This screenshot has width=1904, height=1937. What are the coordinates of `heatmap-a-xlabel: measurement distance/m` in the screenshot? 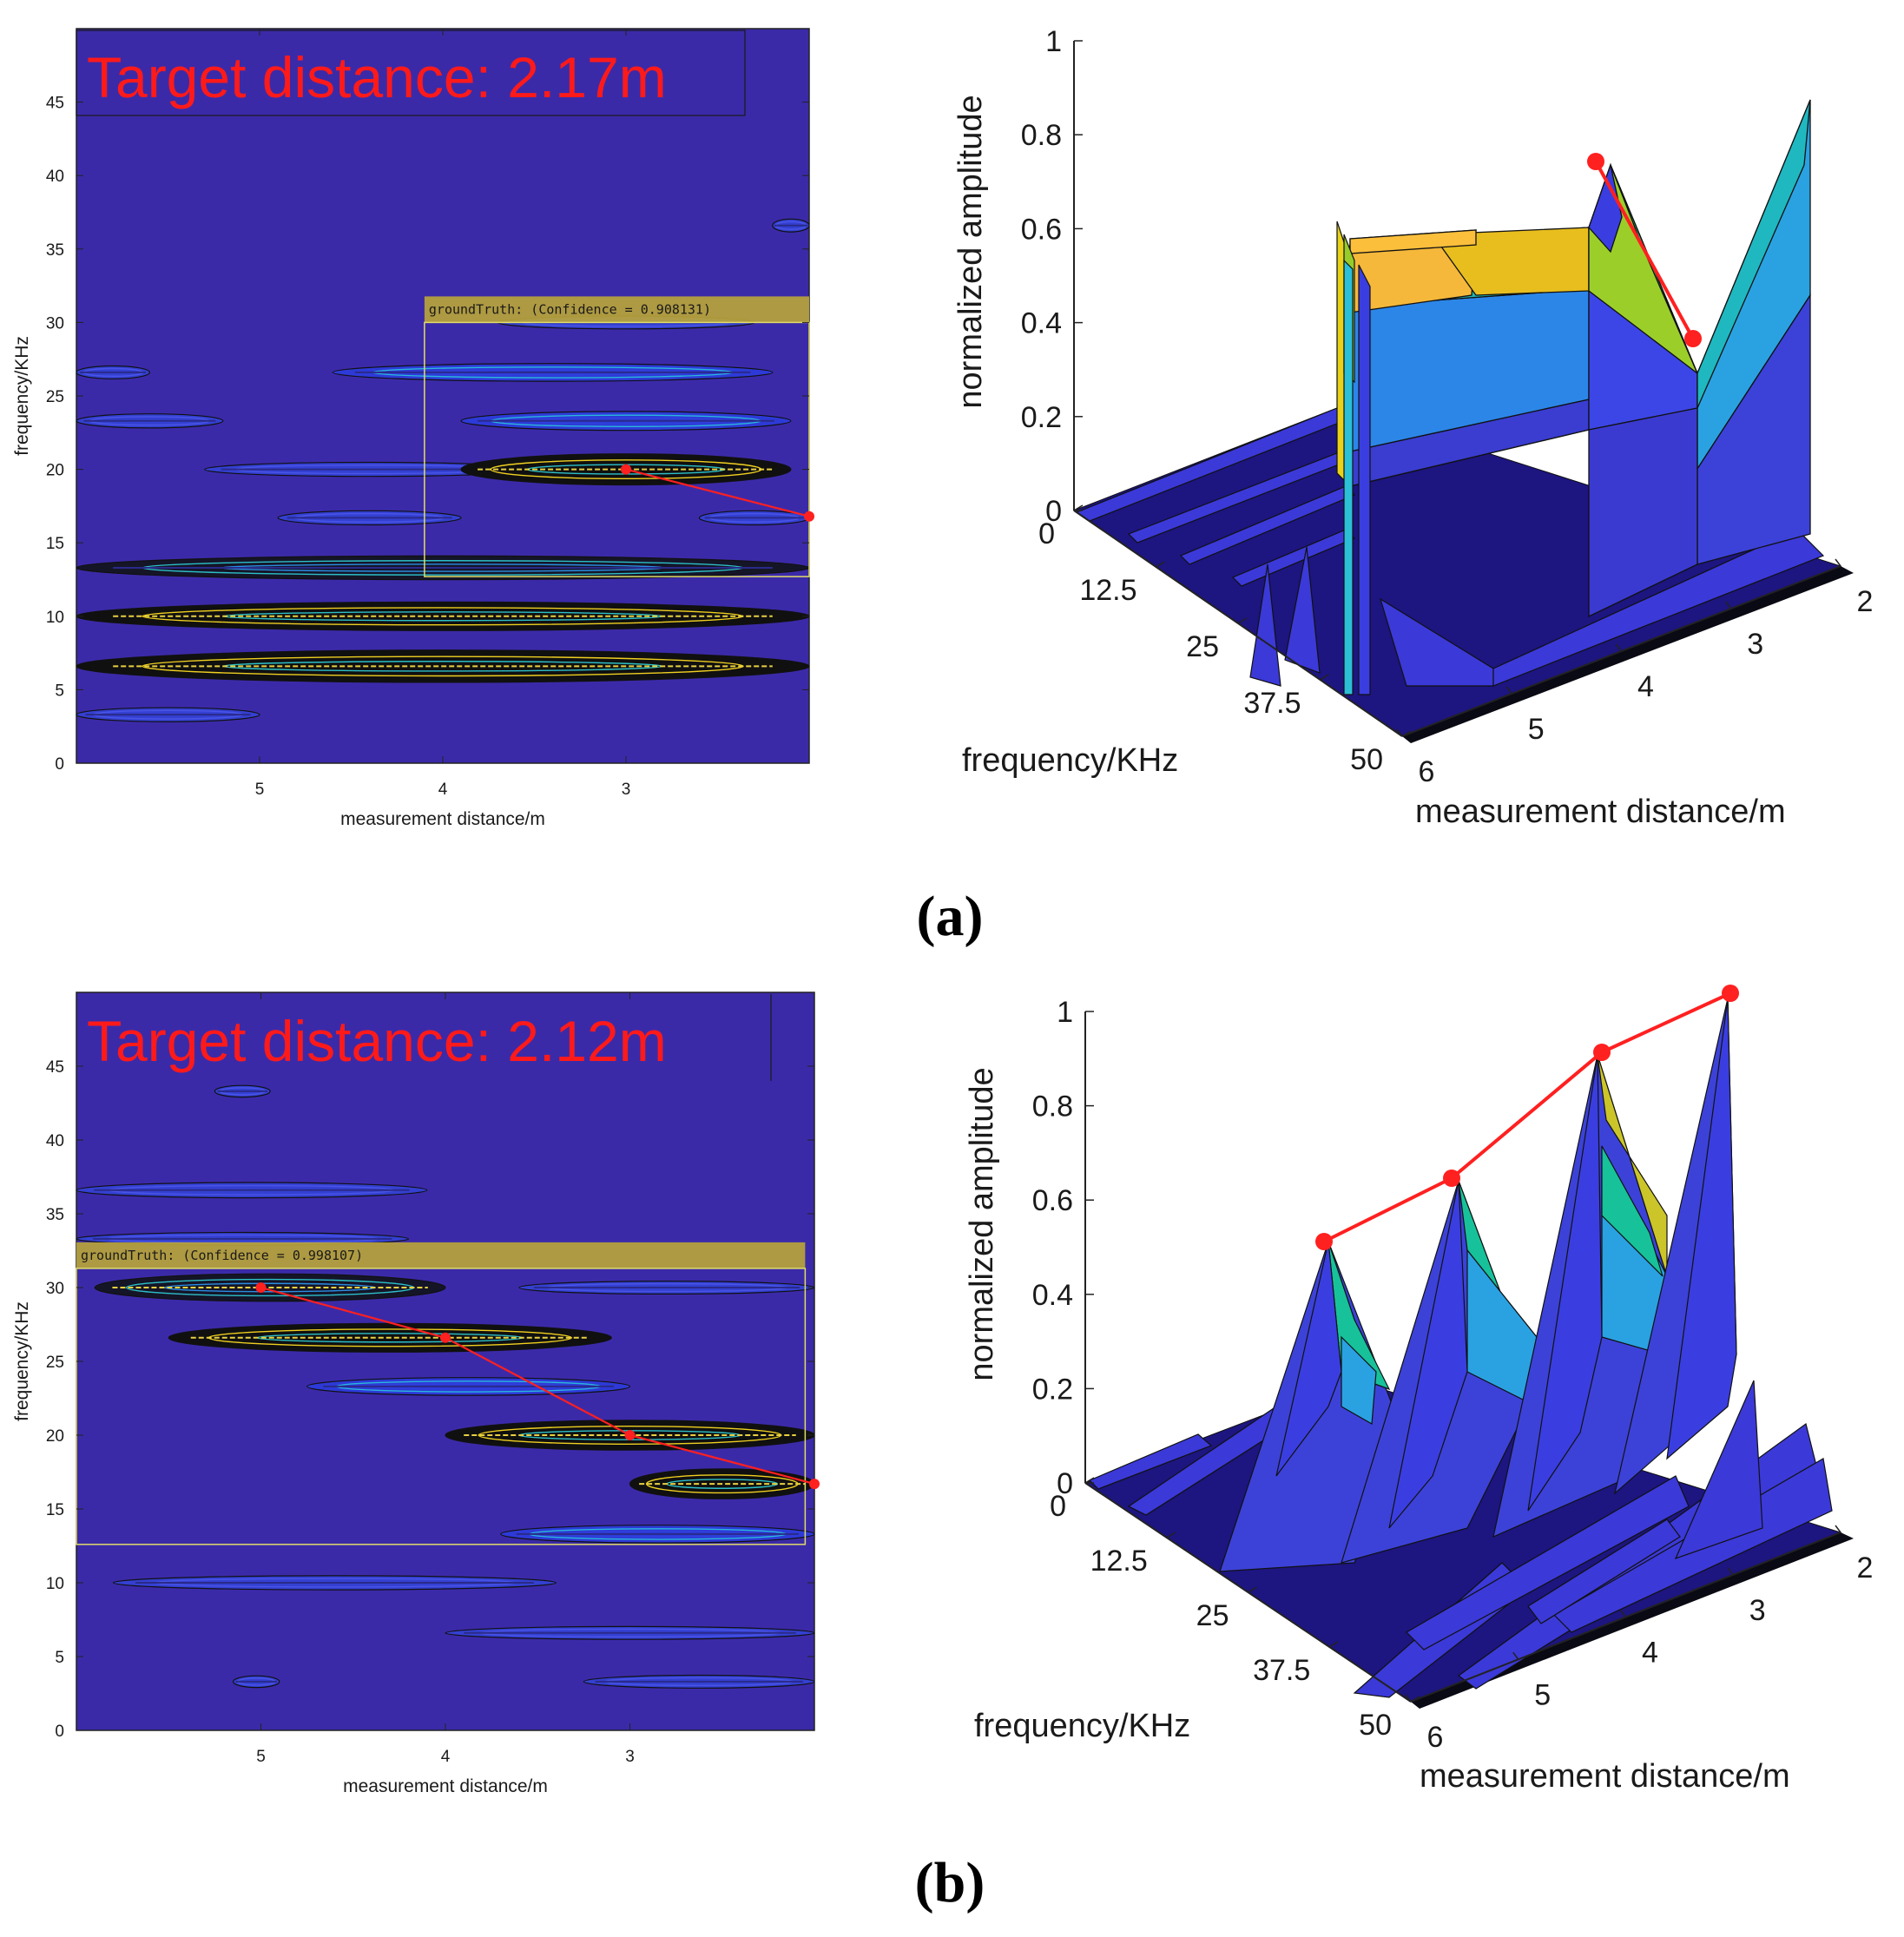 It's located at (442, 819).